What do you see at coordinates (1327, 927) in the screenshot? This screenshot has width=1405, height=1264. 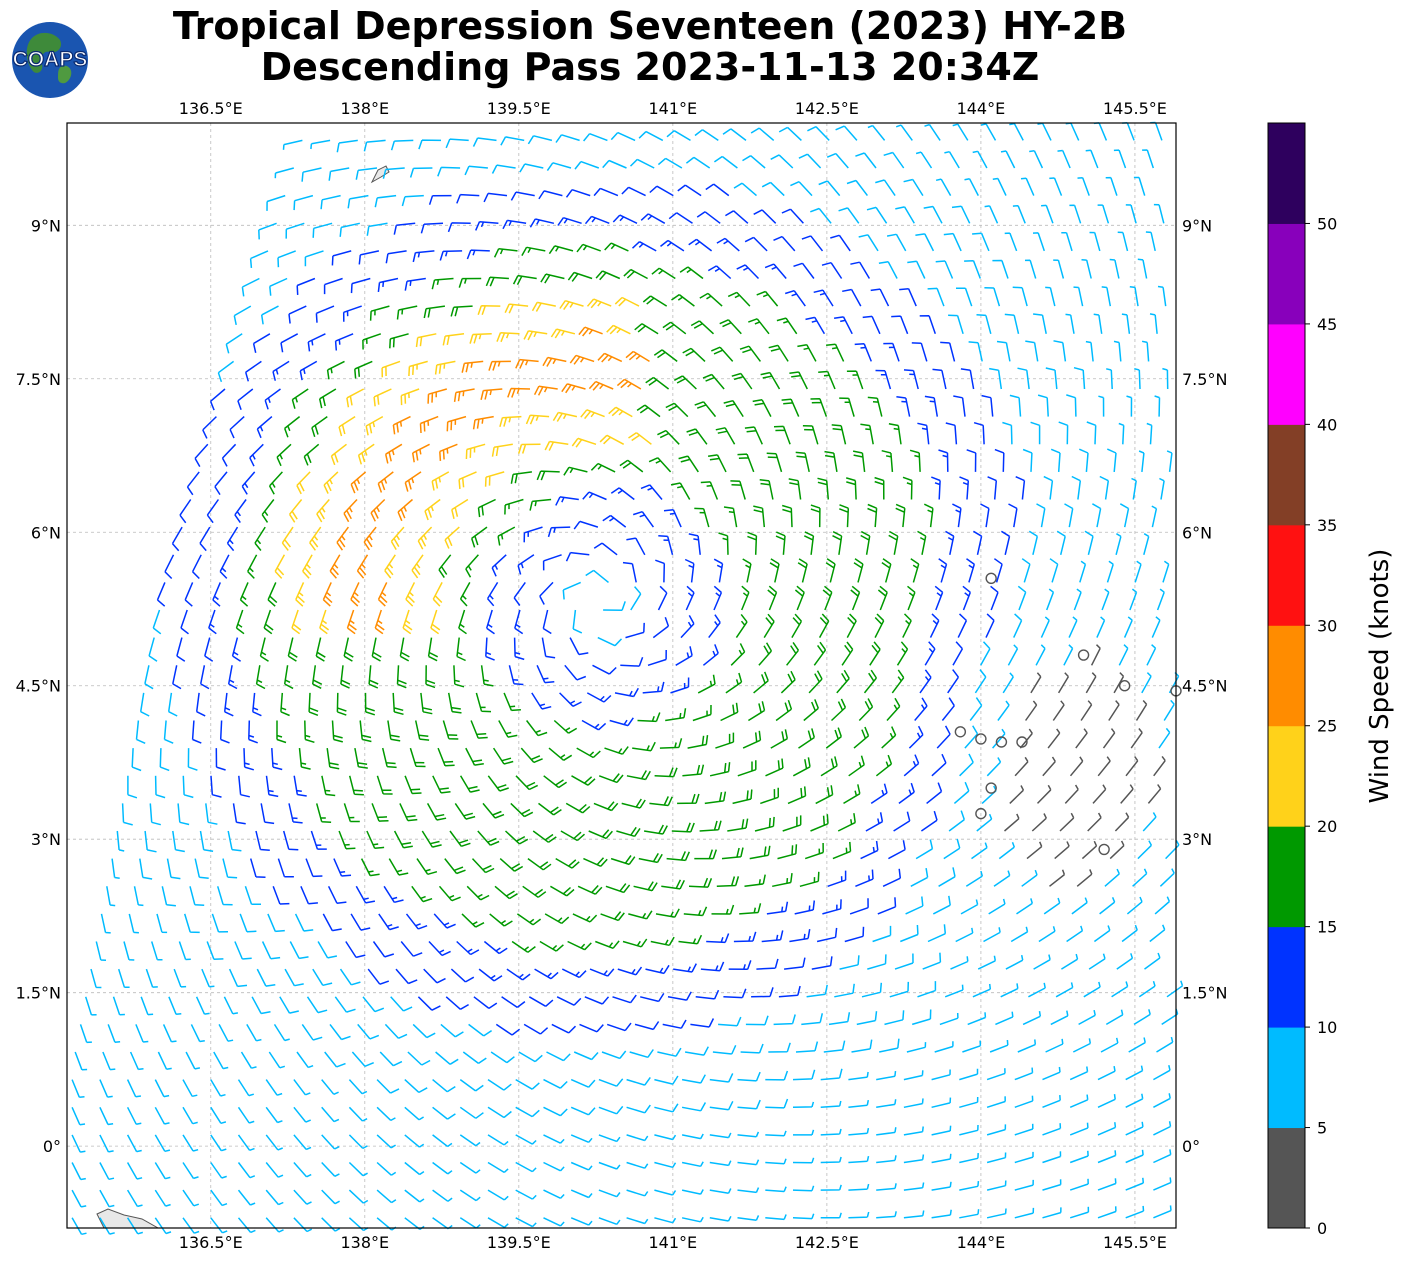 I see `colorbar-tick-label: 15` at bounding box center [1327, 927].